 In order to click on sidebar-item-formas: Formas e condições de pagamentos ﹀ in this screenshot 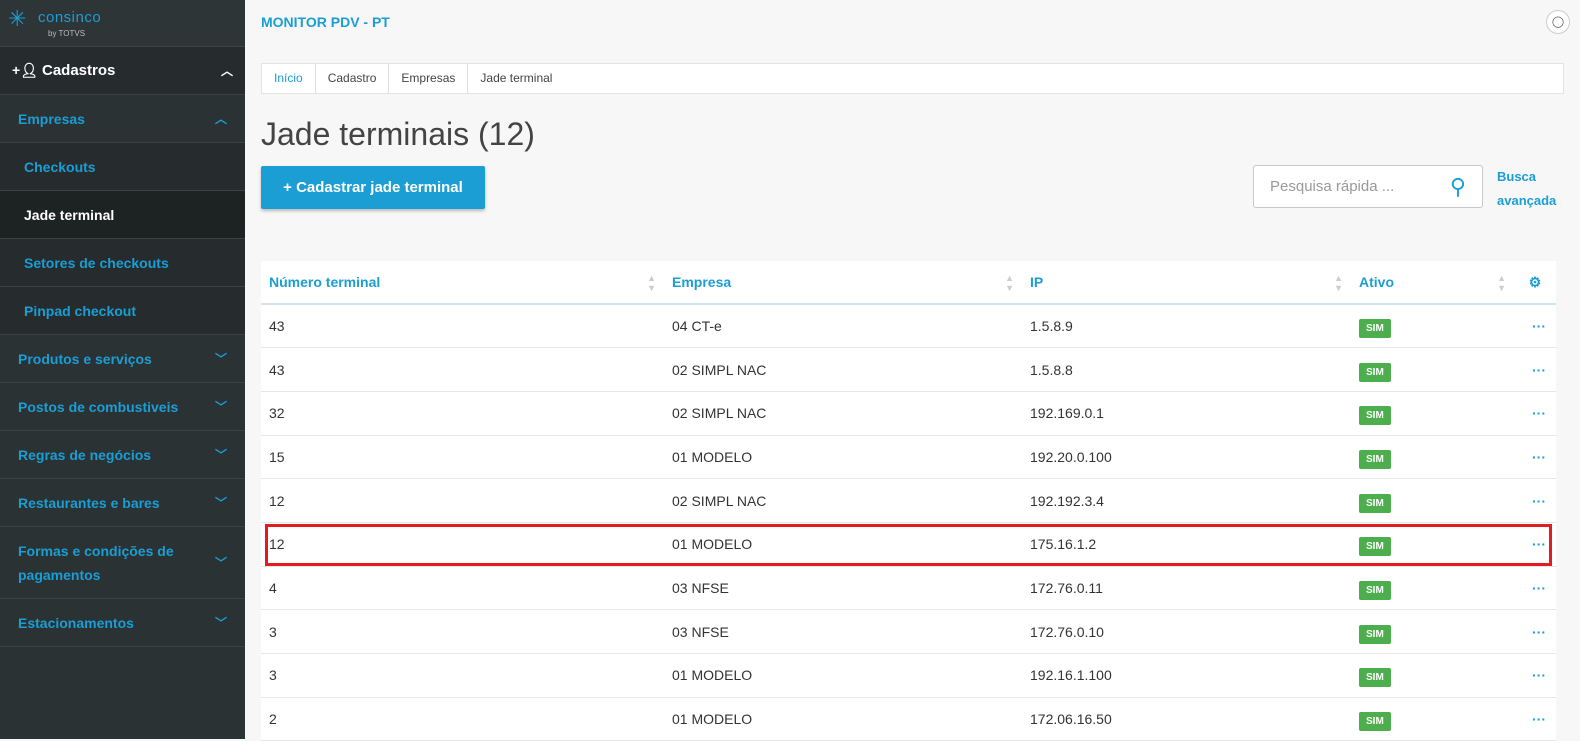, I will do `click(122, 563)`.